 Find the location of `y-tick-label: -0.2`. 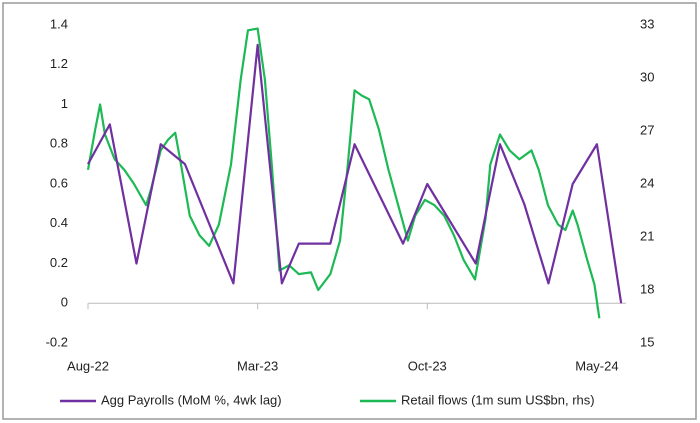

y-tick-label: -0.2 is located at coordinates (57, 341).